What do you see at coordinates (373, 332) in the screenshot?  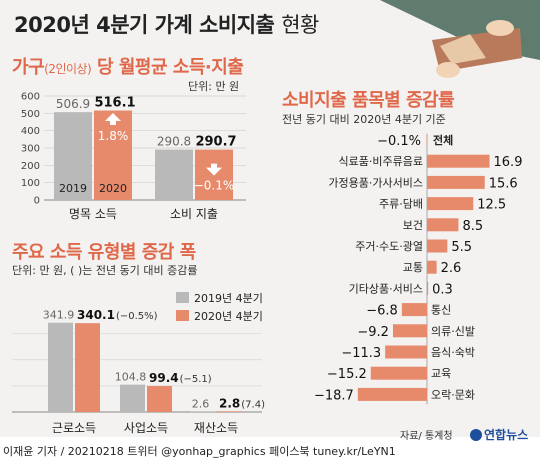 I see `value-label: −9.2` at bounding box center [373, 332].